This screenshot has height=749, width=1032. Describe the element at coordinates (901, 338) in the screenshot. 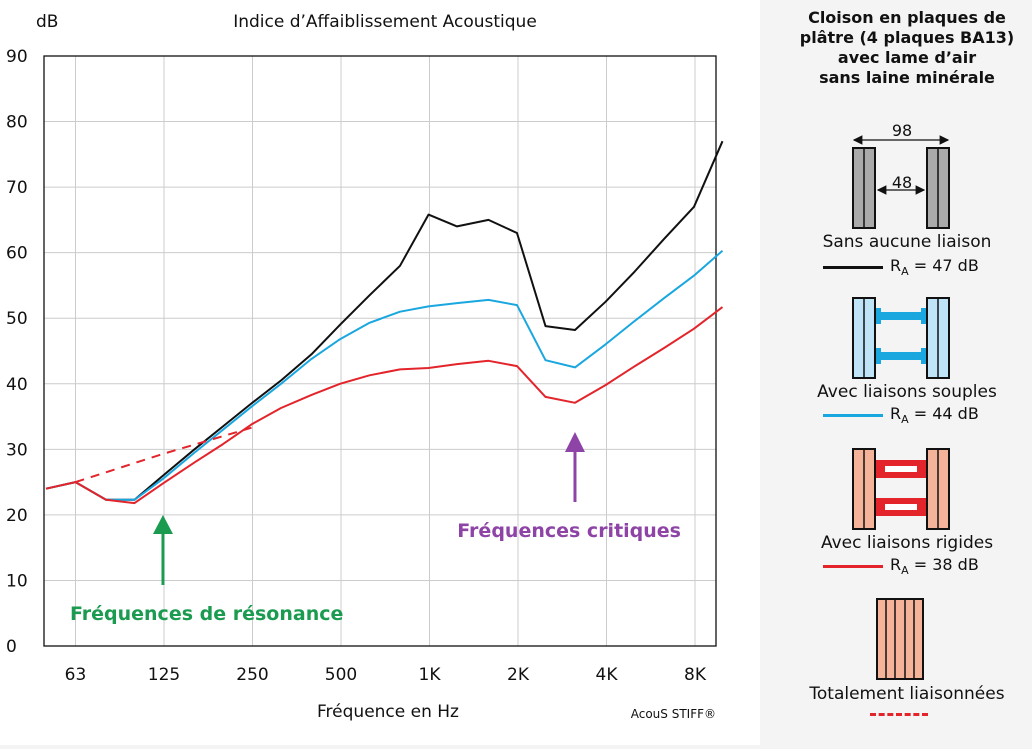

I see `wall-diagram-flexible` at that location.